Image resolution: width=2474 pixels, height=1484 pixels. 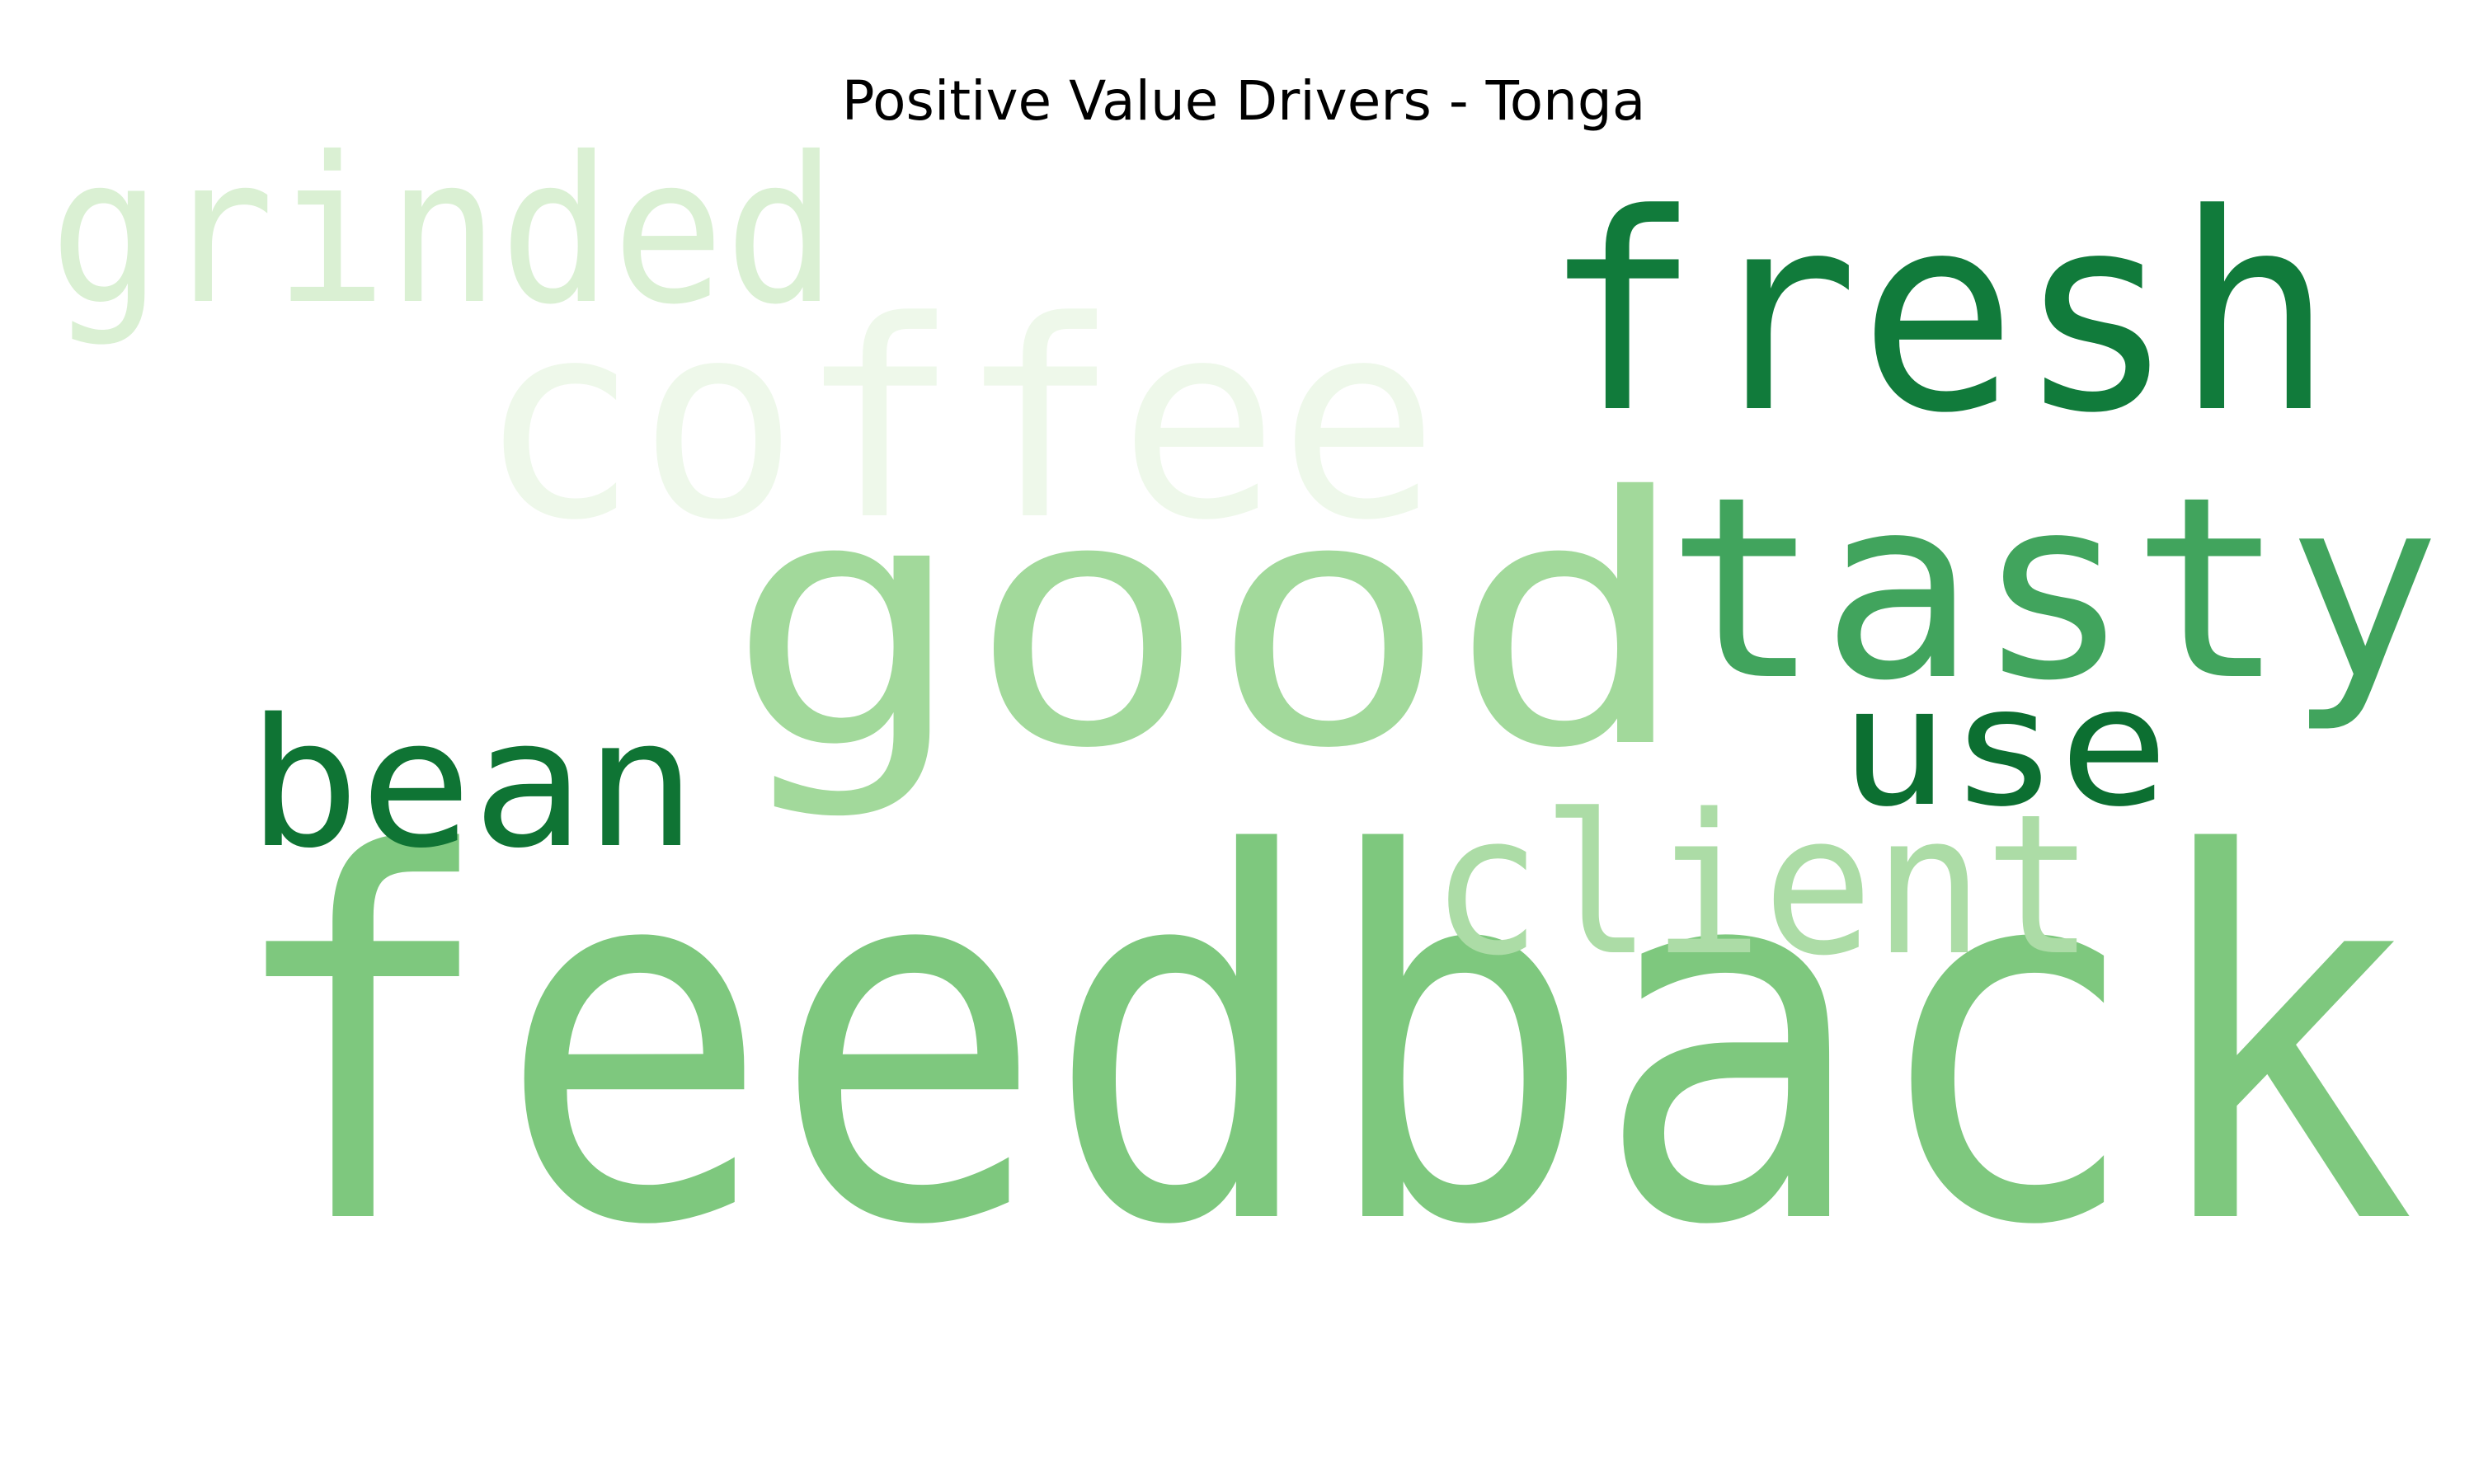 I want to click on chart-title: Positive Value Drivers - Tonga, so click(x=1244, y=101).